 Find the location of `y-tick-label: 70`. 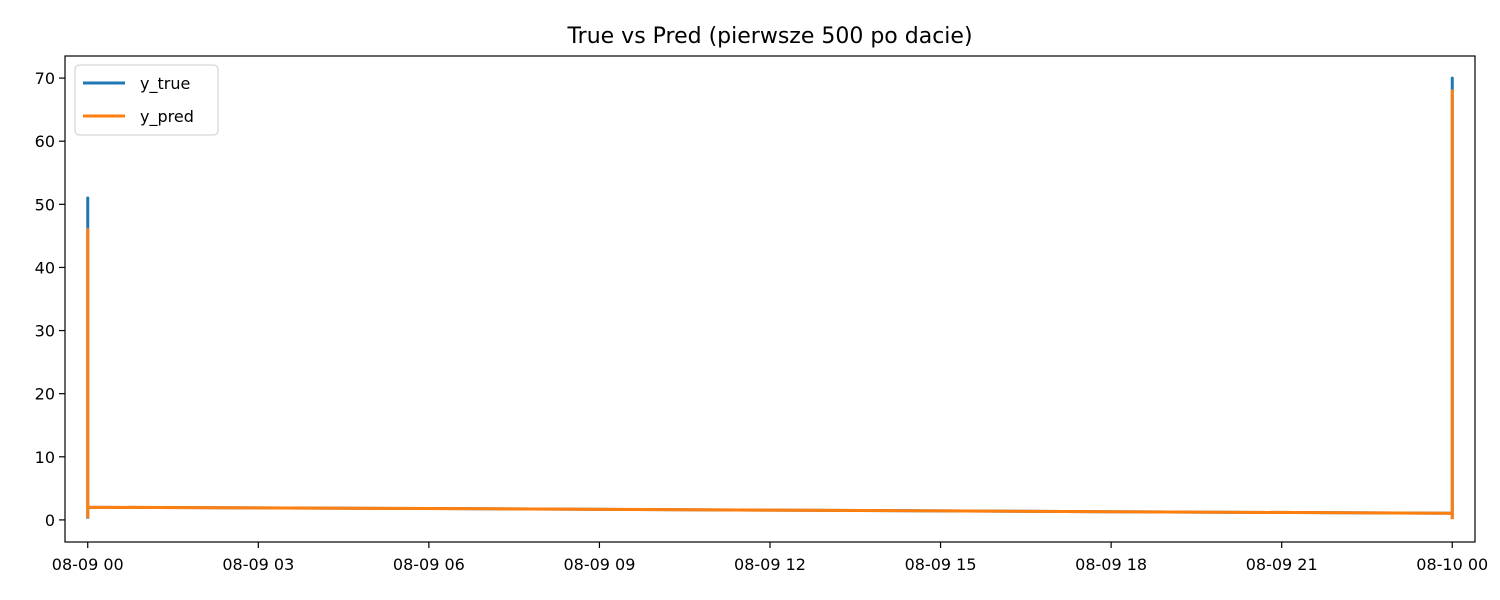

y-tick-label: 70 is located at coordinates (45, 78).